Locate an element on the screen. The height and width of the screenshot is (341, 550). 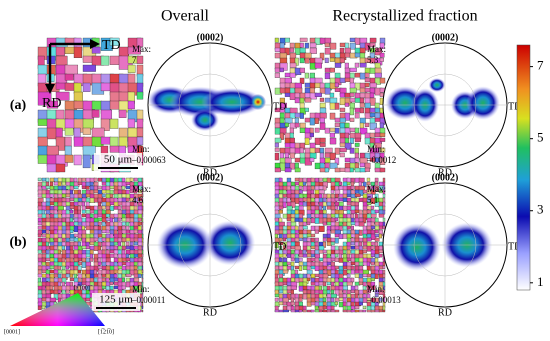
min-label: Min: is located at coordinates (376, 289).